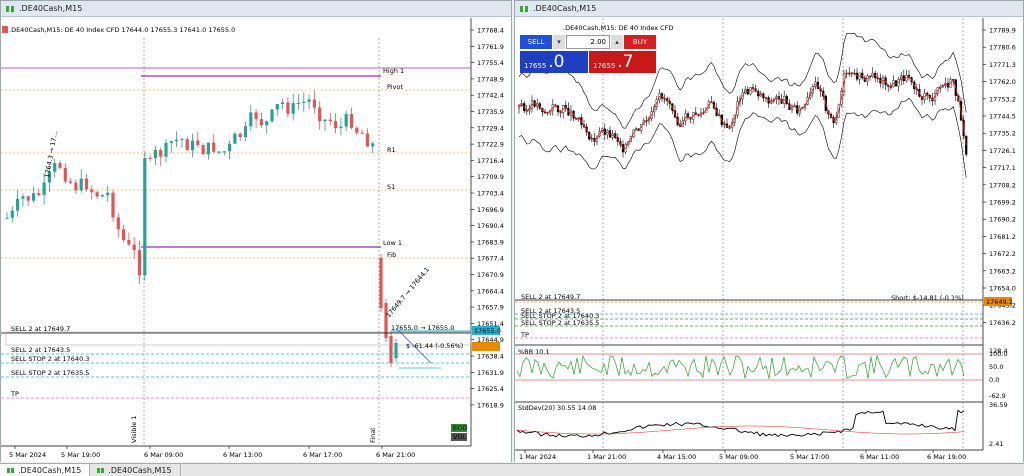  Describe the element at coordinates (1002, 65) in the screenshot. I see `y-tick-label: 17771.3` at that location.